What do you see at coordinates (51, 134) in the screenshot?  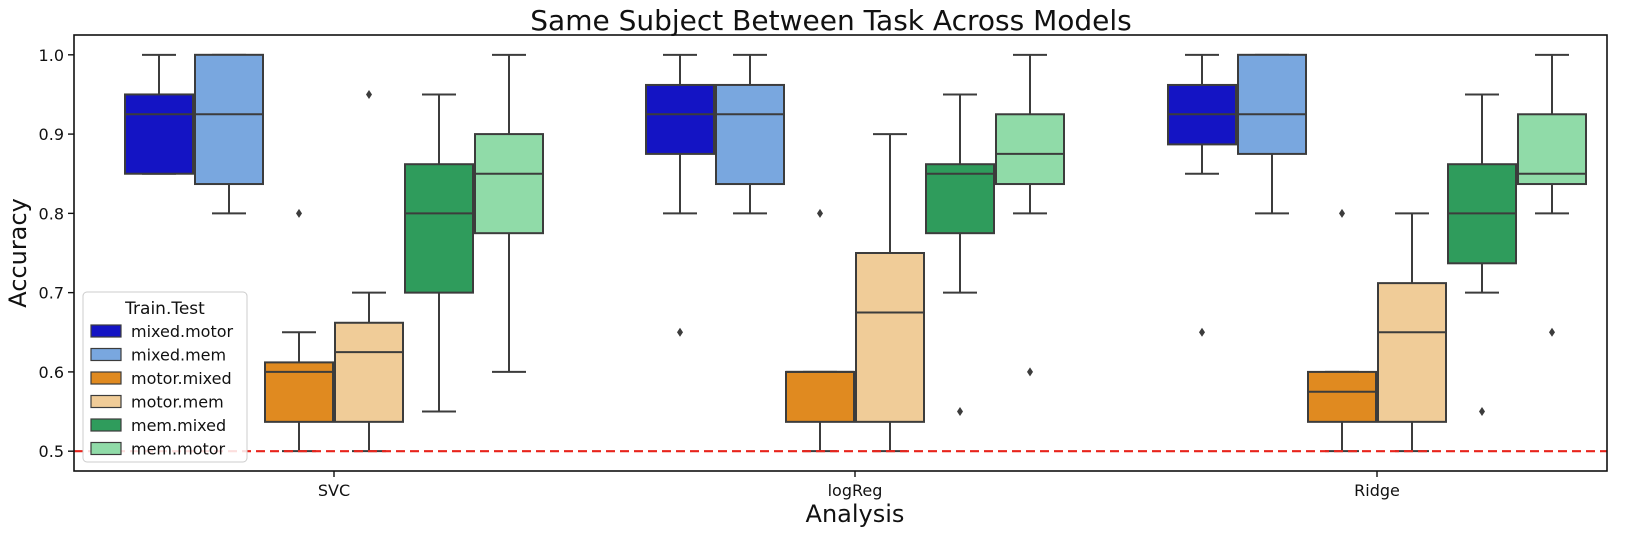 I see `y-tick-label: 0.9` at bounding box center [51, 134].